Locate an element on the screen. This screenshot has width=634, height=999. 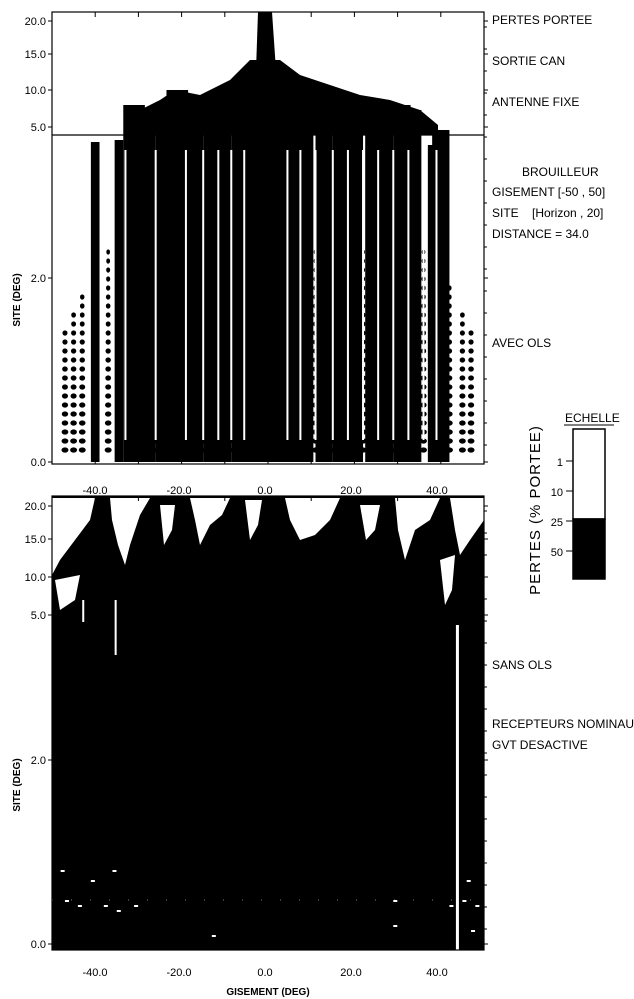
scale-bar-low is located at coordinates (589, 474).